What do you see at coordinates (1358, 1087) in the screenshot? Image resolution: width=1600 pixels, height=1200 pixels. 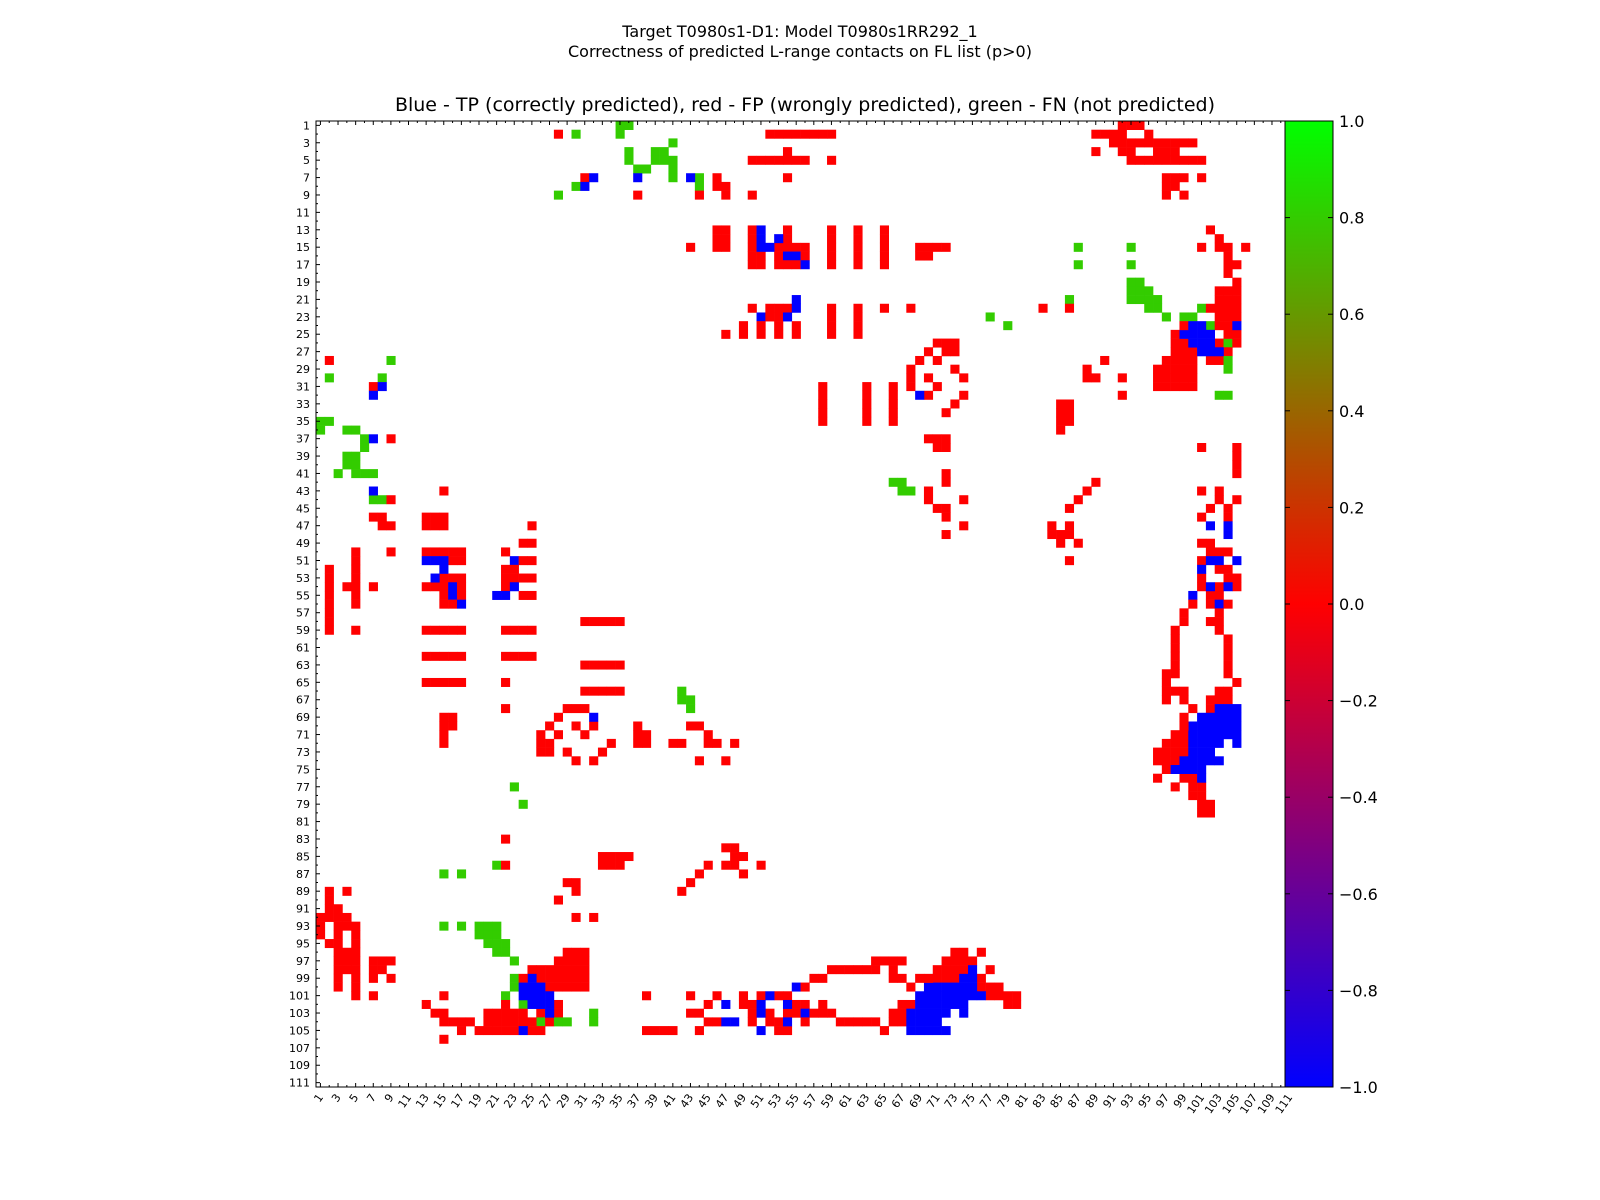 I see `colorbar-tick-label: −1.0` at bounding box center [1358, 1087].